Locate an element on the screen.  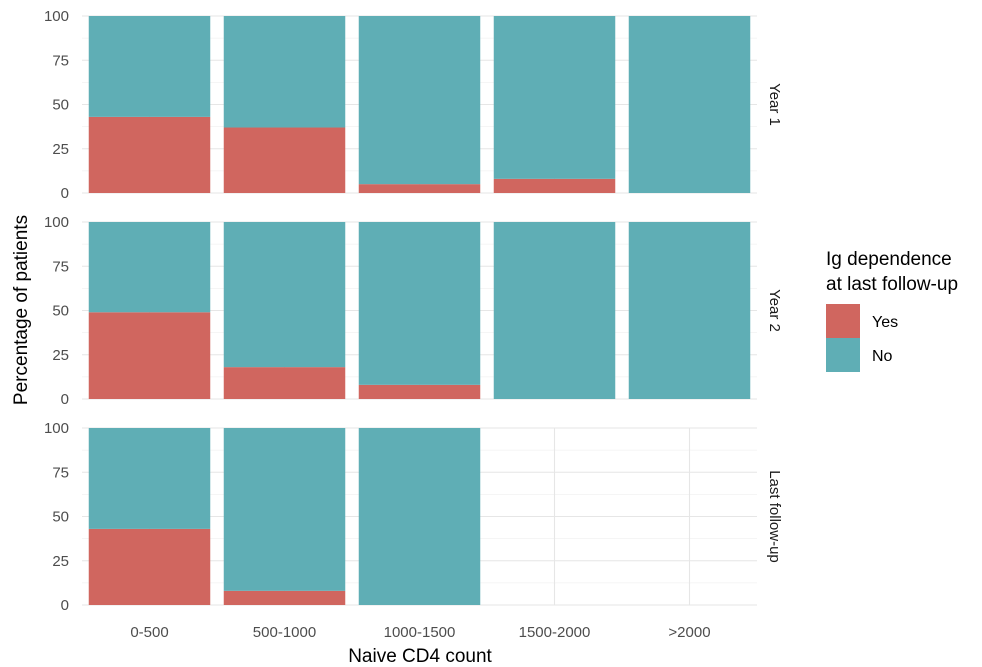
legend-label-no: No is located at coordinates (882, 356).